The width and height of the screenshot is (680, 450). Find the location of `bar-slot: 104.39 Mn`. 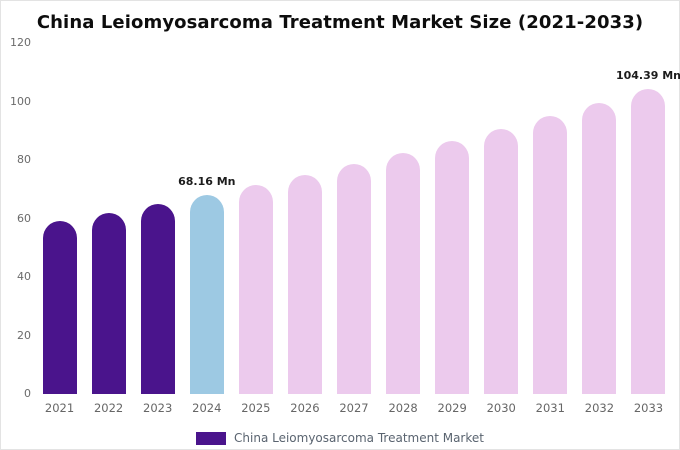

bar-slot: 104.39 Mn is located at coordinates (648, 218).